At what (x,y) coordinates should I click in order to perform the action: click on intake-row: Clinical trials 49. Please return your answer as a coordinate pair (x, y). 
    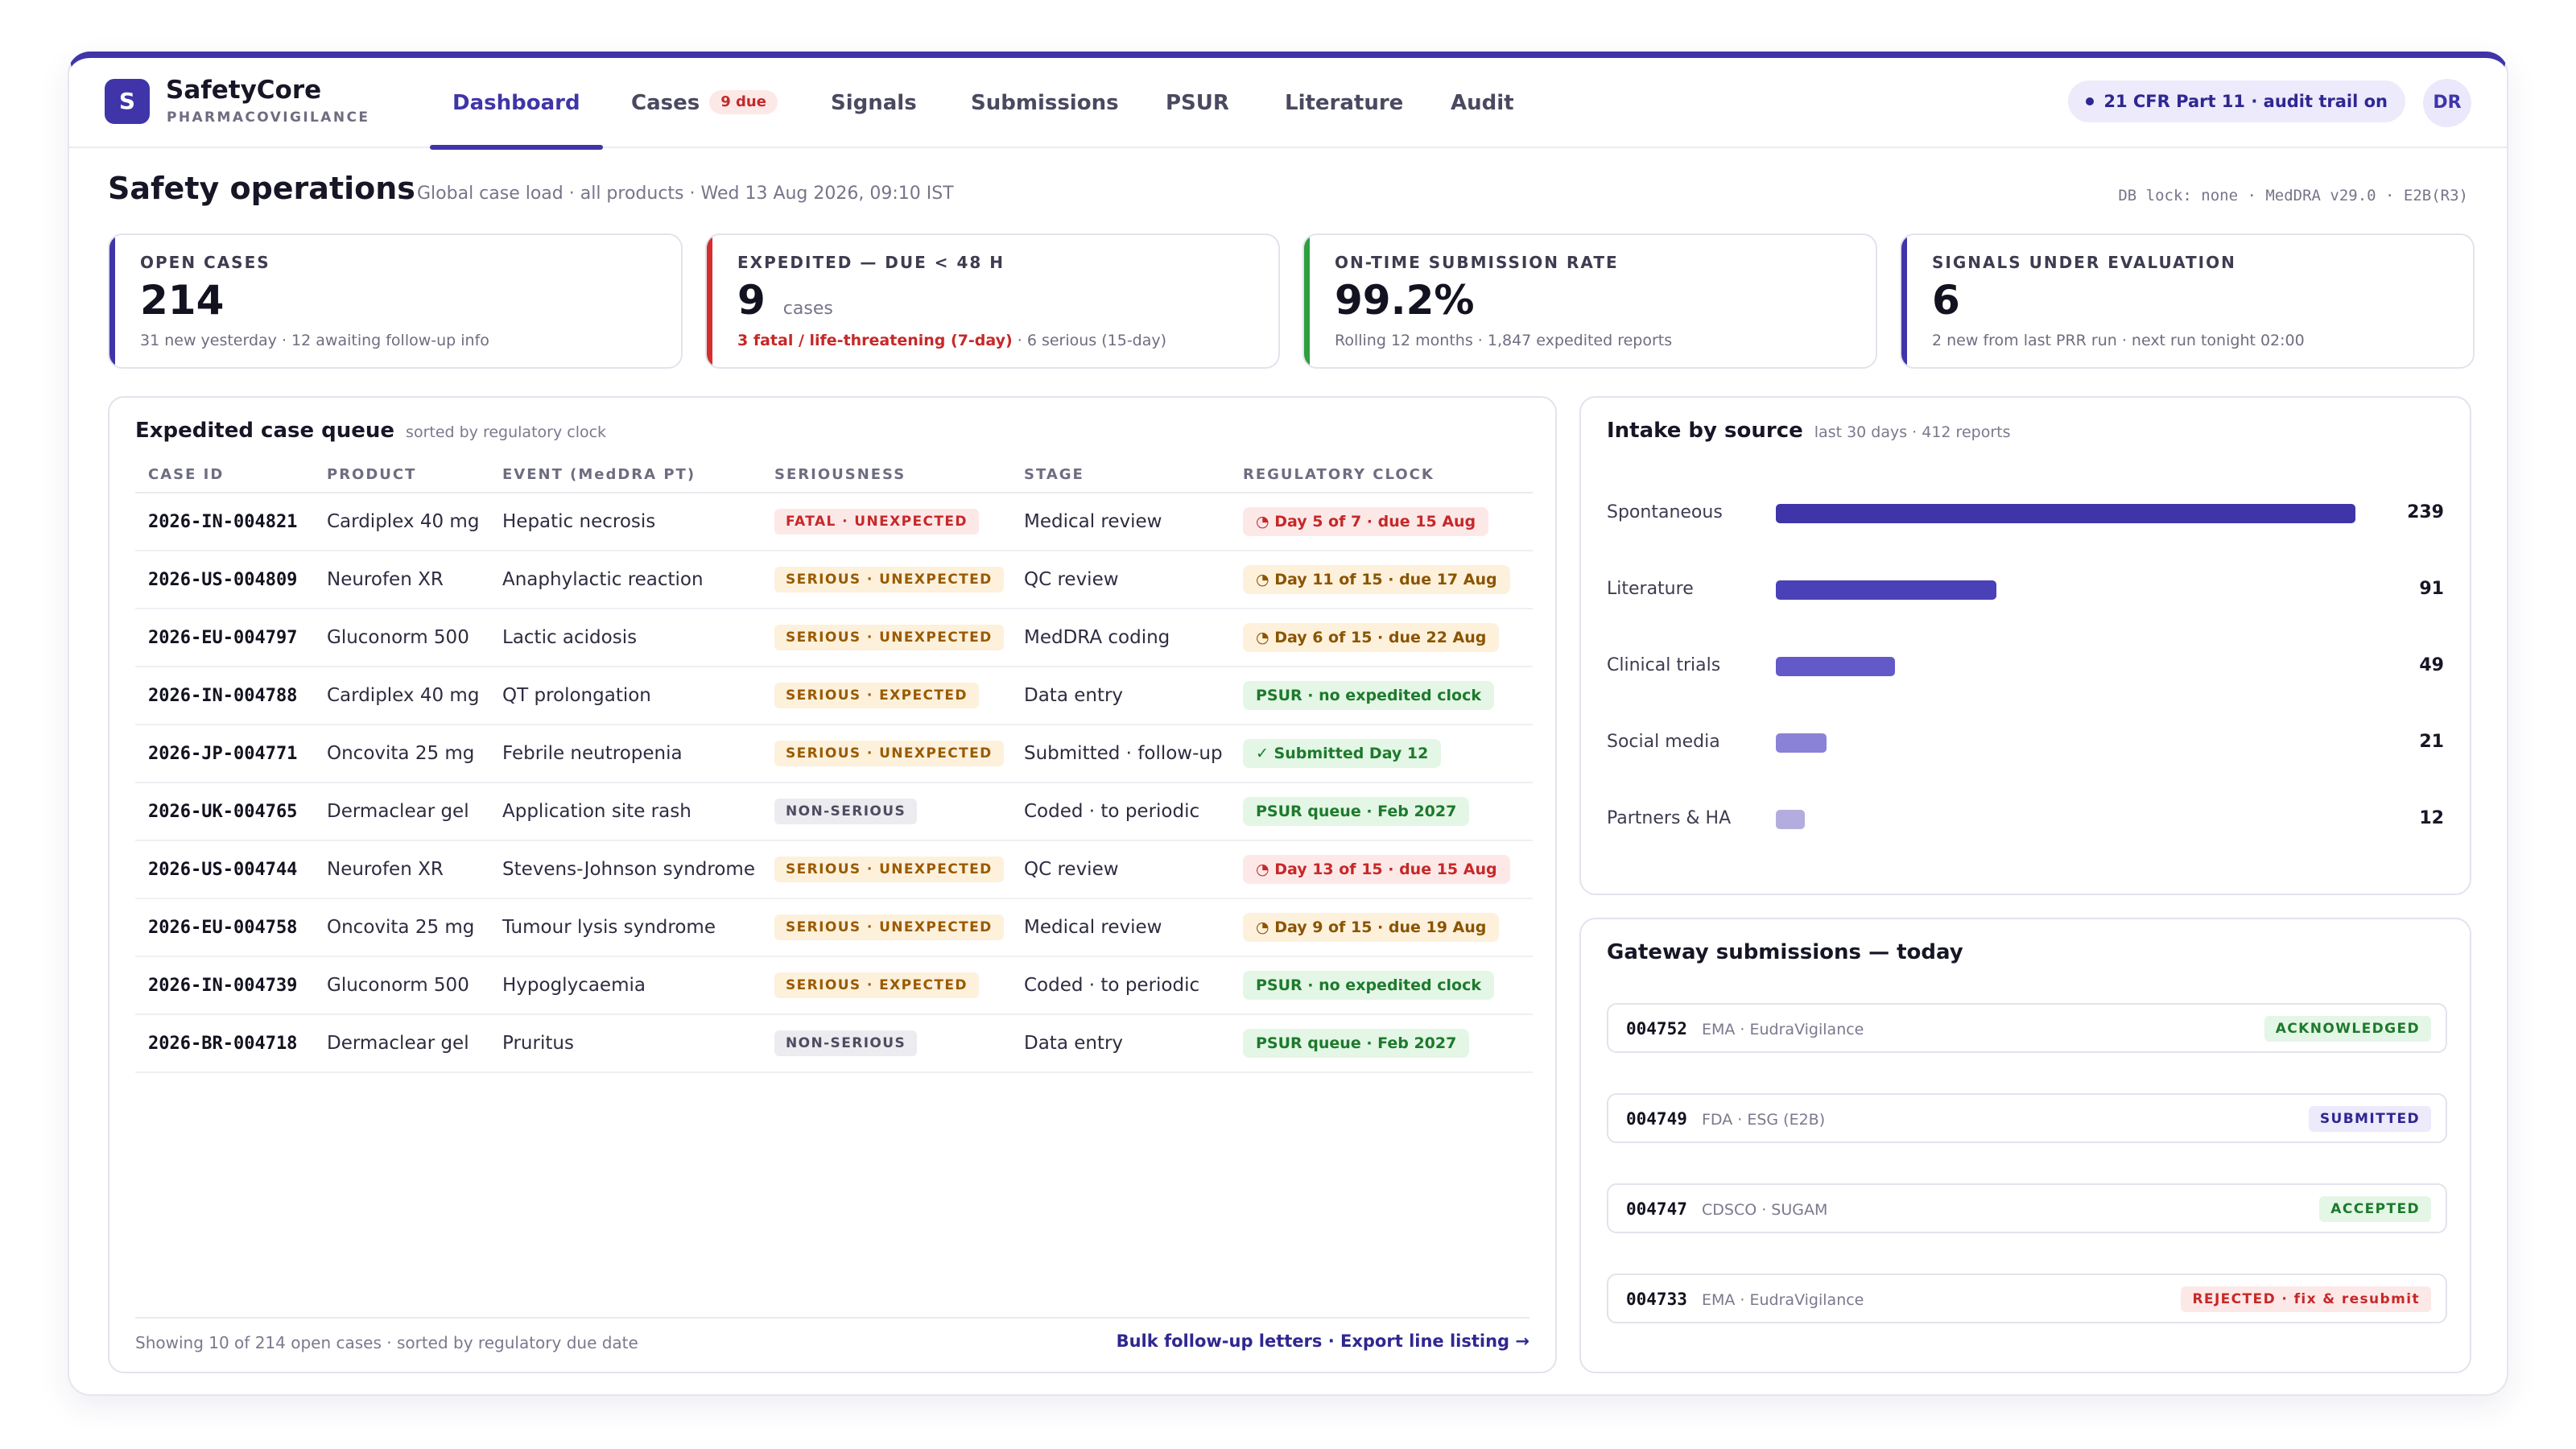
    Looking at the image, I should click on (2025, 665).